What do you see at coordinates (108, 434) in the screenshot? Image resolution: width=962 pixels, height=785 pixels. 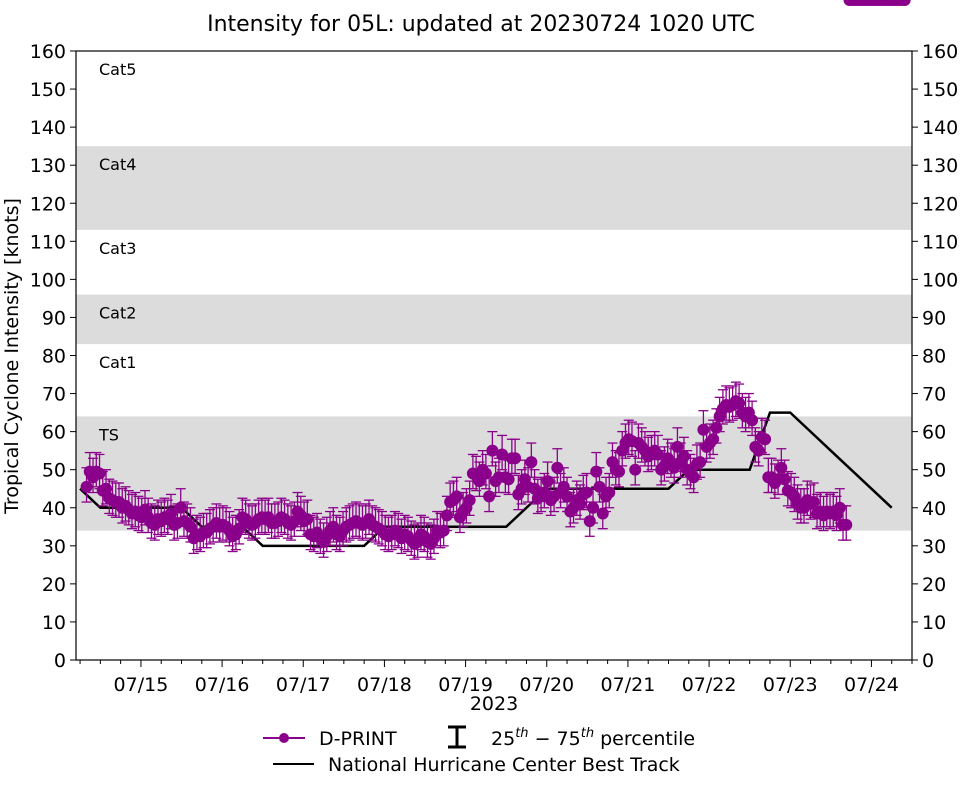 I see `band-label-ts: TS` at bounding box center [108, 434].